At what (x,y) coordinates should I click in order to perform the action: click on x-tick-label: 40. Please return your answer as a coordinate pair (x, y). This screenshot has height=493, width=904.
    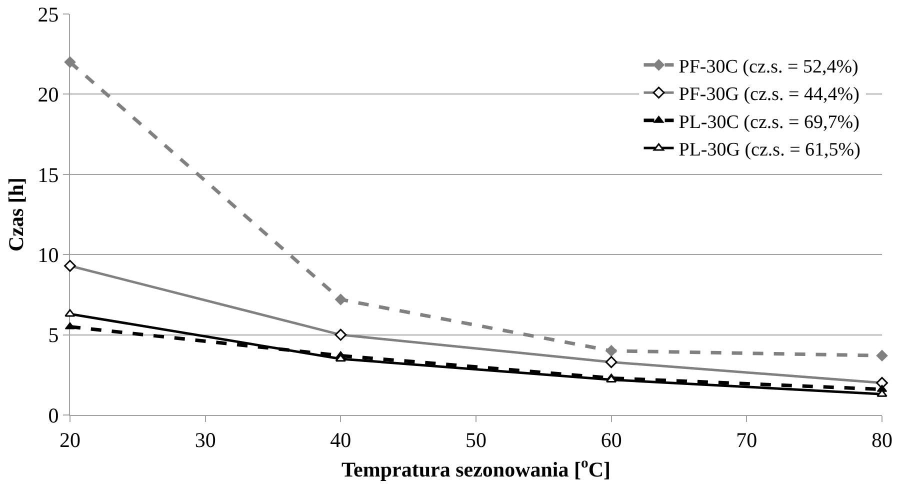
    Looking at the image, I should click on (341, 440).